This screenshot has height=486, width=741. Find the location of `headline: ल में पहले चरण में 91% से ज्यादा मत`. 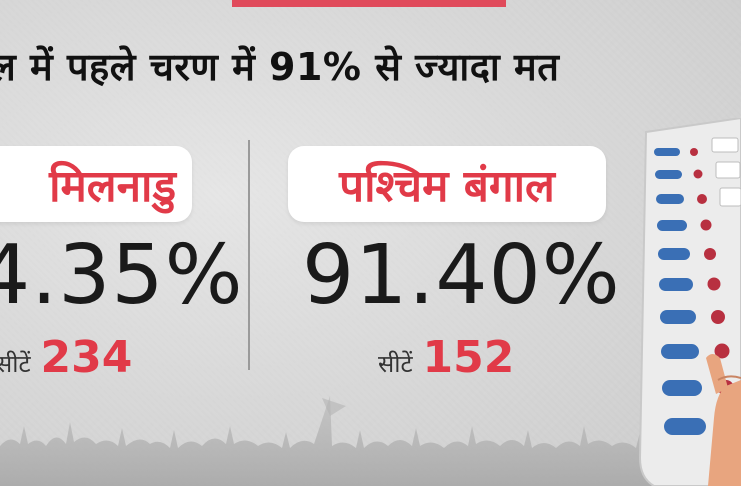

headline: ल में पहले चरण में 91% से ज्यादा मत is located at coordinates (280, 67).